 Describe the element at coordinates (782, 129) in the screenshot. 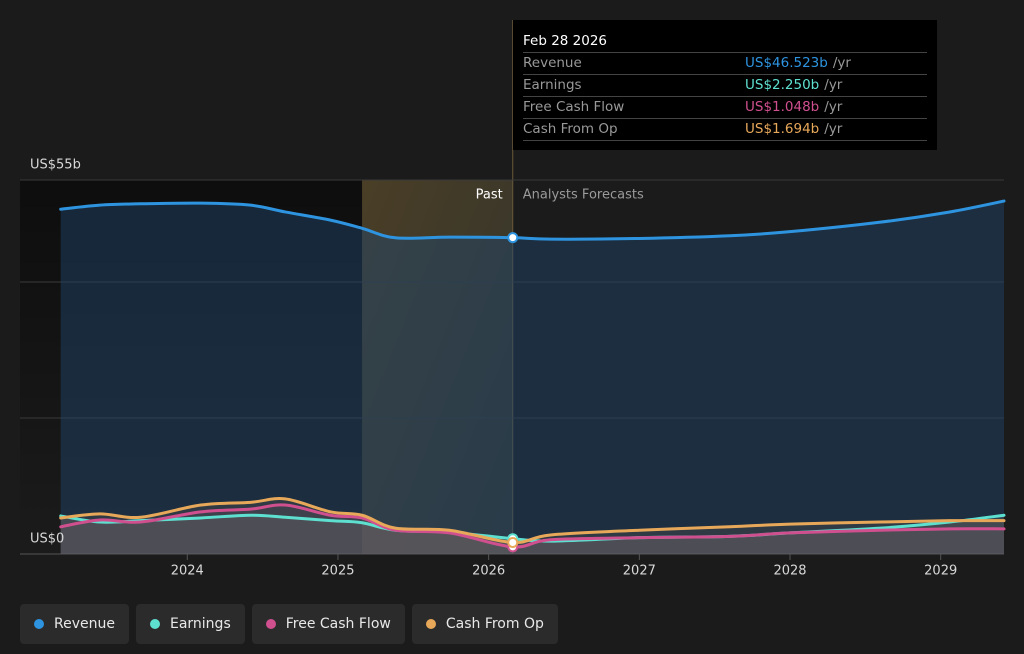

I see `tooltip-value: US$1.694b` at that location.